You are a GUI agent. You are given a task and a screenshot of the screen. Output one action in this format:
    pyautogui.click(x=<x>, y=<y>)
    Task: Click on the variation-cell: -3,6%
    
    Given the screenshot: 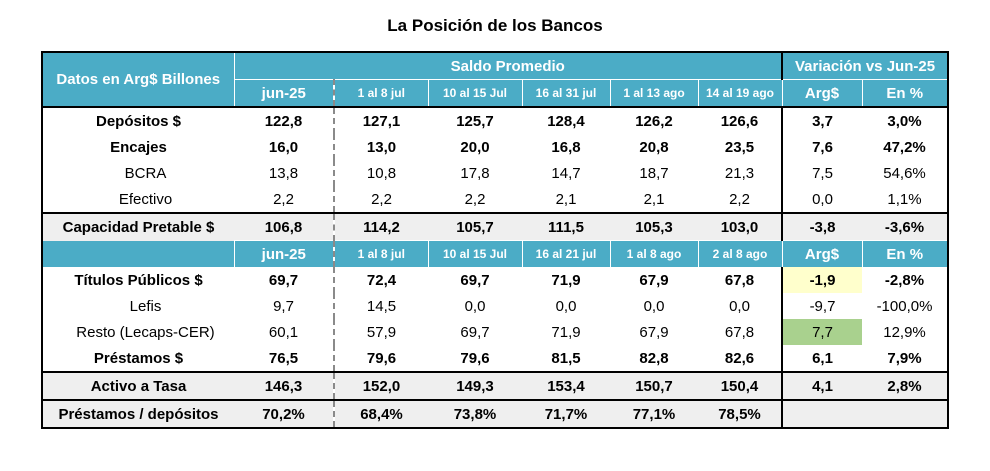 What is the action you would take?
    pyautogui.click(x=906, y=226)
    